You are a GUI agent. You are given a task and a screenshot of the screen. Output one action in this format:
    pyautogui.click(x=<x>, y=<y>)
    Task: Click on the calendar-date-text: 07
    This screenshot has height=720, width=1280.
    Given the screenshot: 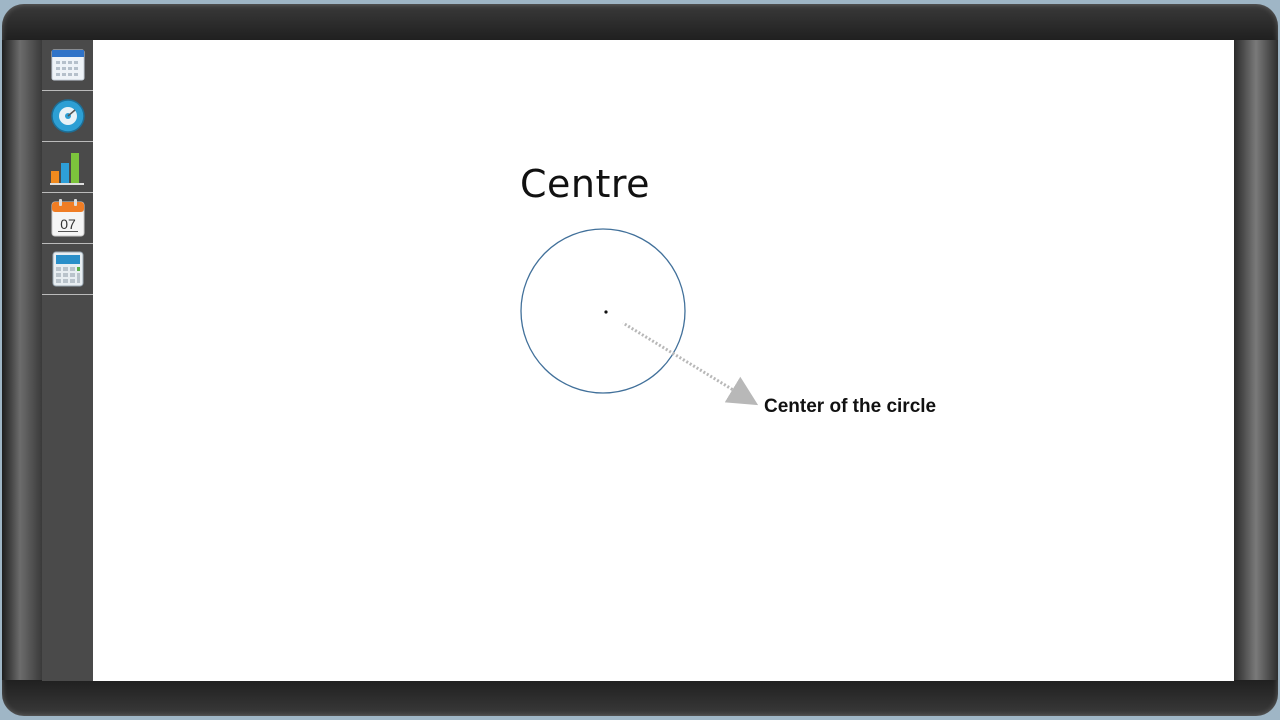 What is the action you would take?
    pyautogui.click(x=68, y=224)
    